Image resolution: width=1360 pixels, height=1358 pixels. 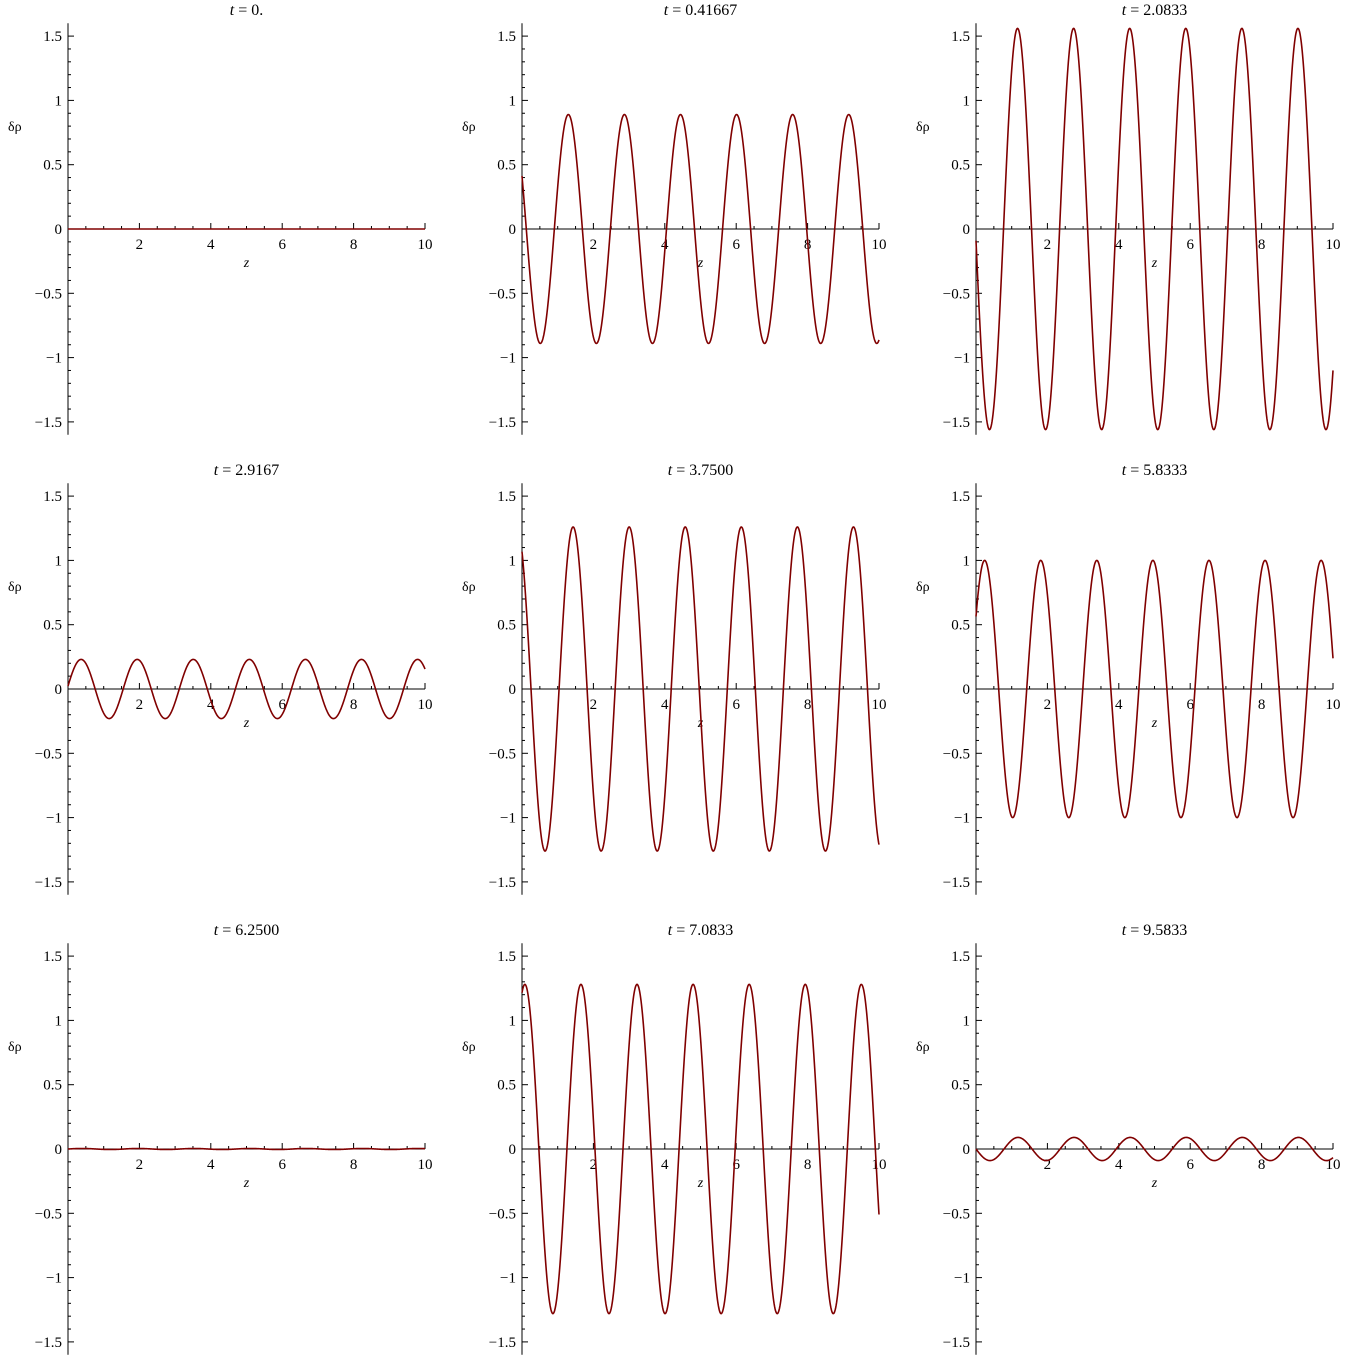 I want to click on subplot-8: t = 7.0833 1.5 1 0.5 0 −0.5 −1 −1.5 2 4 6 8 10 z δρ, so click(x=674, y=1138).